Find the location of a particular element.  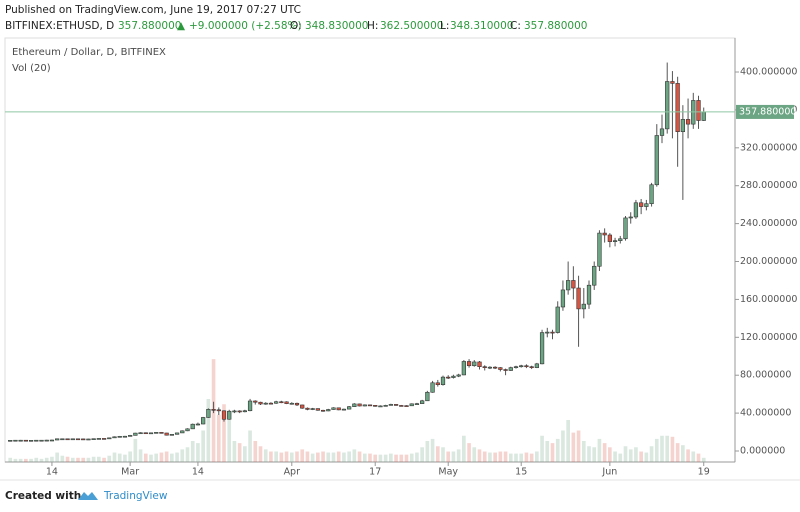

y-tick-label: 120.000000 is located at coordinates (768, 337).